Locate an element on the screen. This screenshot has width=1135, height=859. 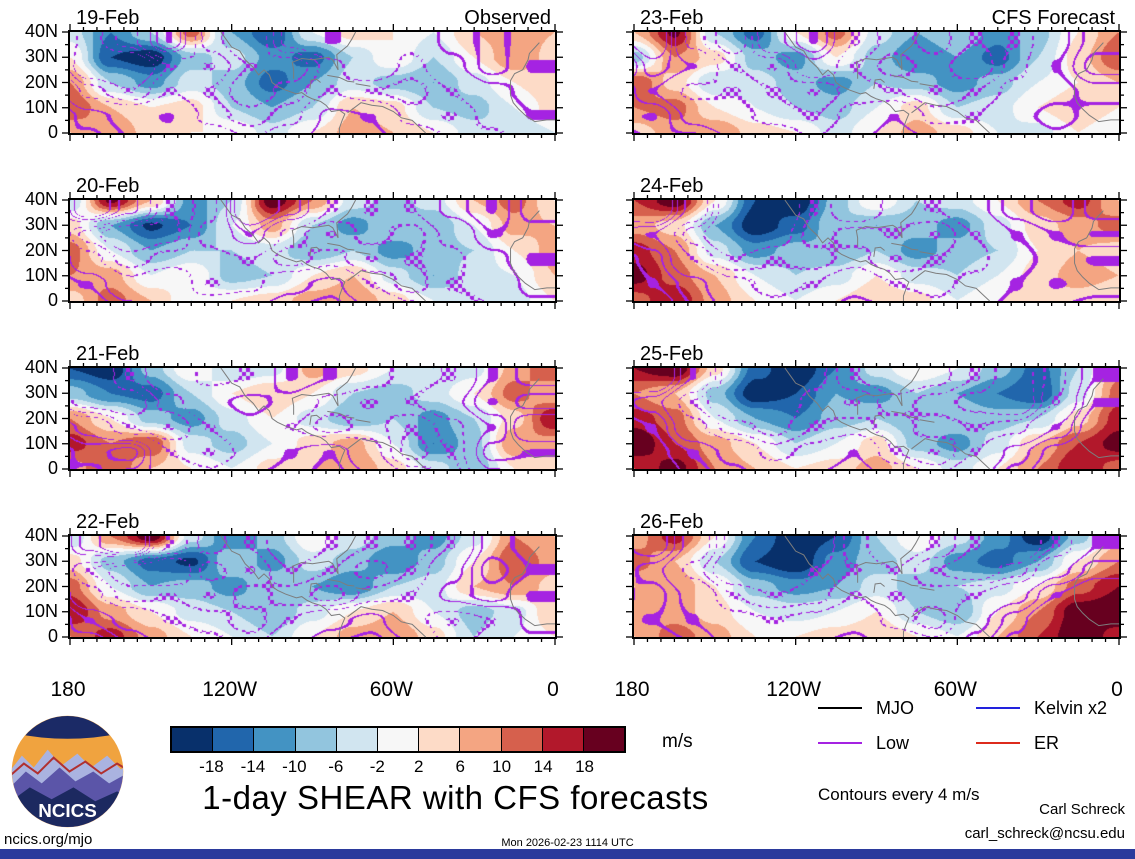
panel-row-25-Feb: 25-Feb is located at coordinates (876, 408).